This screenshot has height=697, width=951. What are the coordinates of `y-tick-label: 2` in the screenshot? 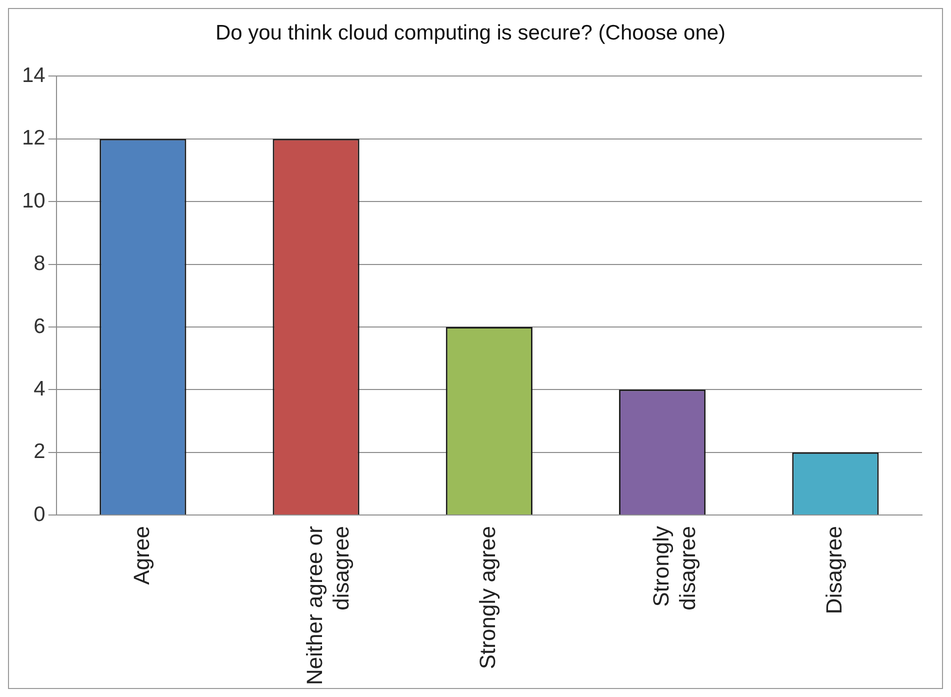 It's located at (40, 452).